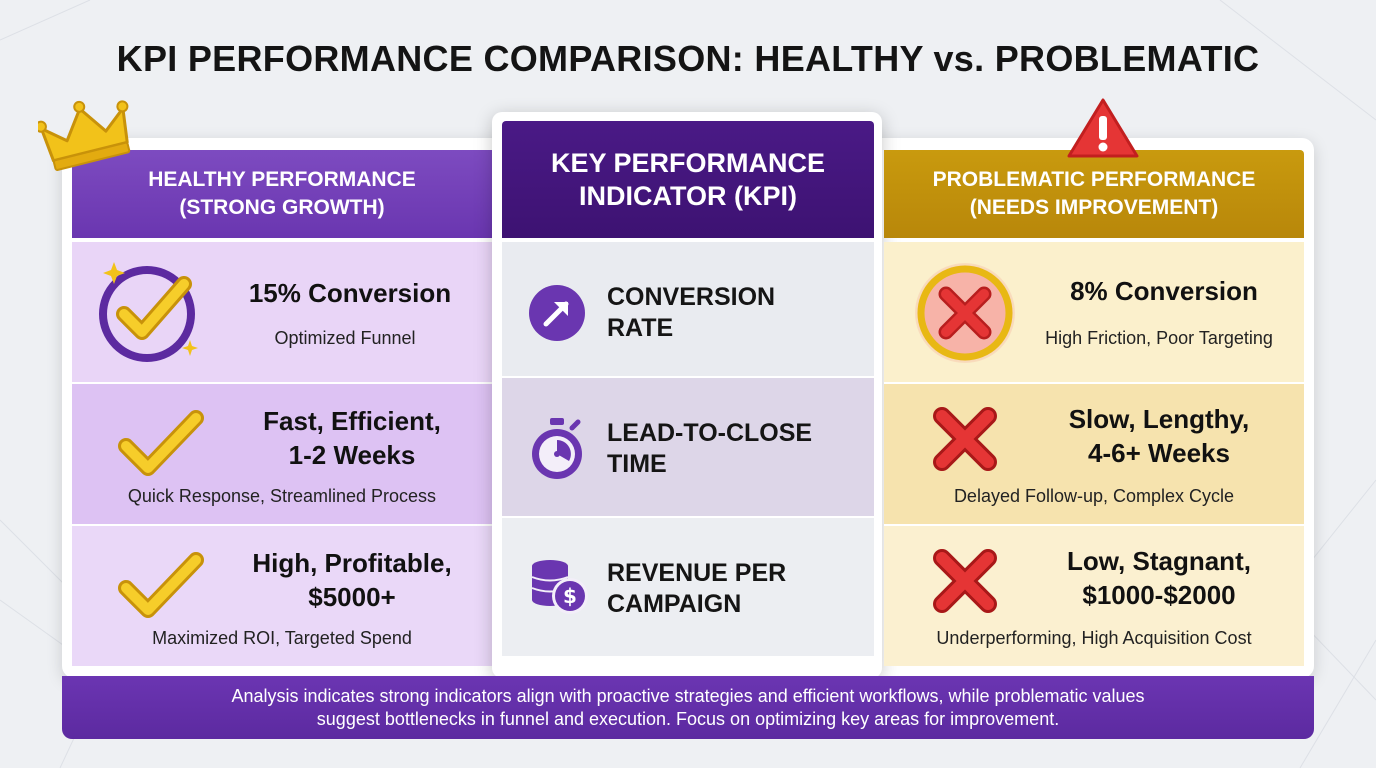  Describe the element at coordinates (352, 597) in the screenshot. I see `healthy-revenue-value-line2: $5000+` at that location.